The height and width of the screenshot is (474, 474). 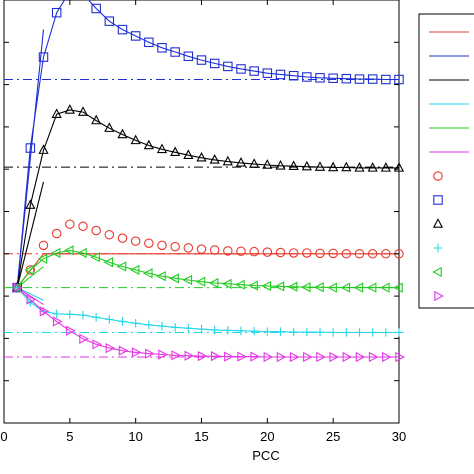 I want to click on legend-entry, so click(x=438, y=176).